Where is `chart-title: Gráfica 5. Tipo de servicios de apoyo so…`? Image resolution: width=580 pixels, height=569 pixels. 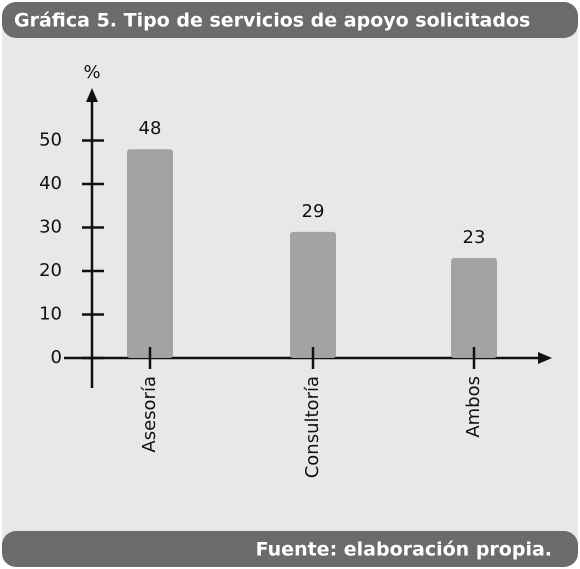
chart-title: Gráfica 5. Tipo de servicios de apoyo so… is located at coordinates (272, 21).